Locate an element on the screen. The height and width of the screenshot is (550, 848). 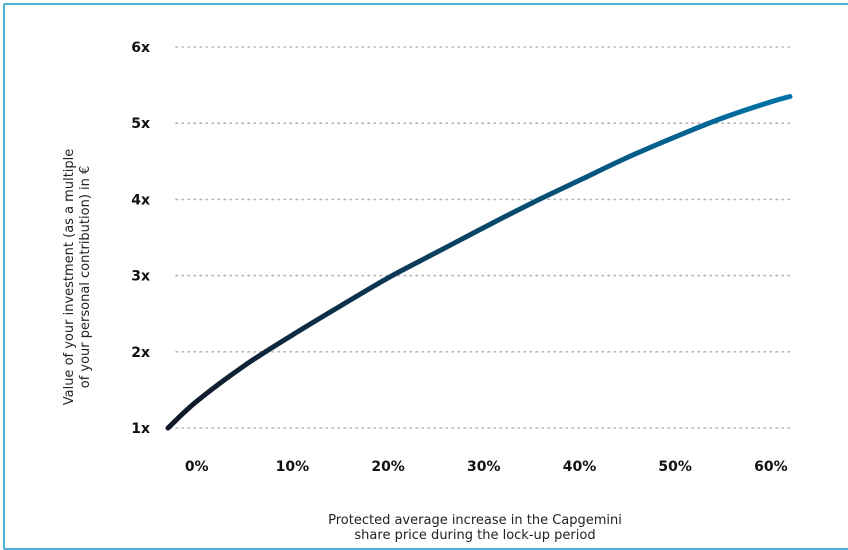
x-tick-label: 60% is located at coordinates (771, 467).